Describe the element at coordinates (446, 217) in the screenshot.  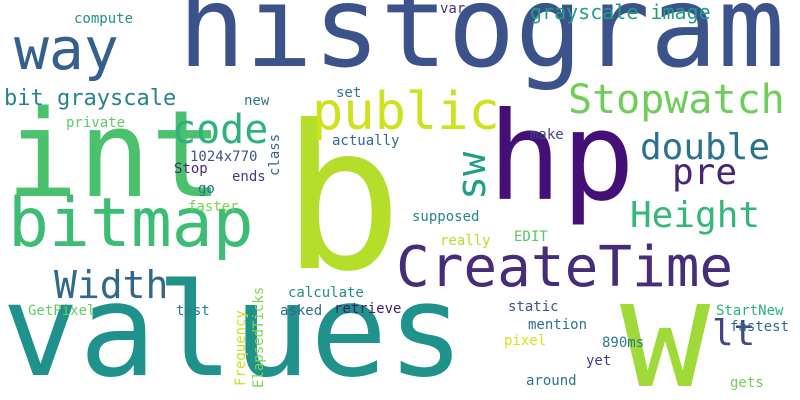
I see `word-supposed: supposed` at that location.